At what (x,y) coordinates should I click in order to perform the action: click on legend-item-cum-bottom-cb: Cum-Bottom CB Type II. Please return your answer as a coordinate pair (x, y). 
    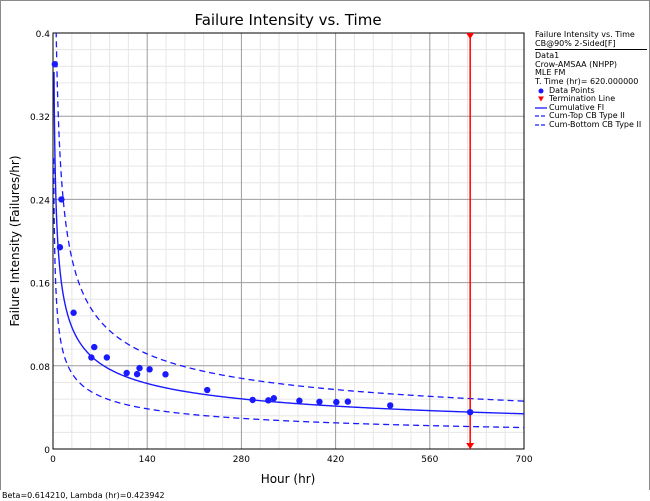
    Looking at the image, I should click on (591, 124).